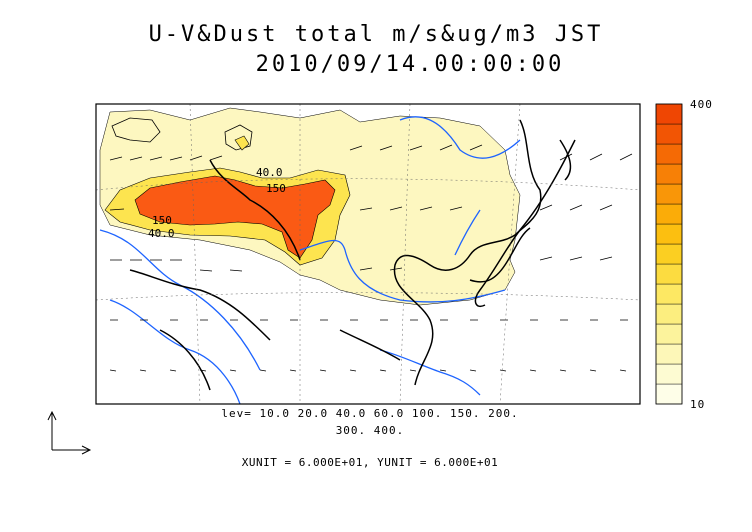  What do you see at coordinates (370, 462) in the screenshot?
I see `vector-units-text: XUNIT = 6.000E+01, YUNIT = 6.000E+01` at bounding box center [370, 462].